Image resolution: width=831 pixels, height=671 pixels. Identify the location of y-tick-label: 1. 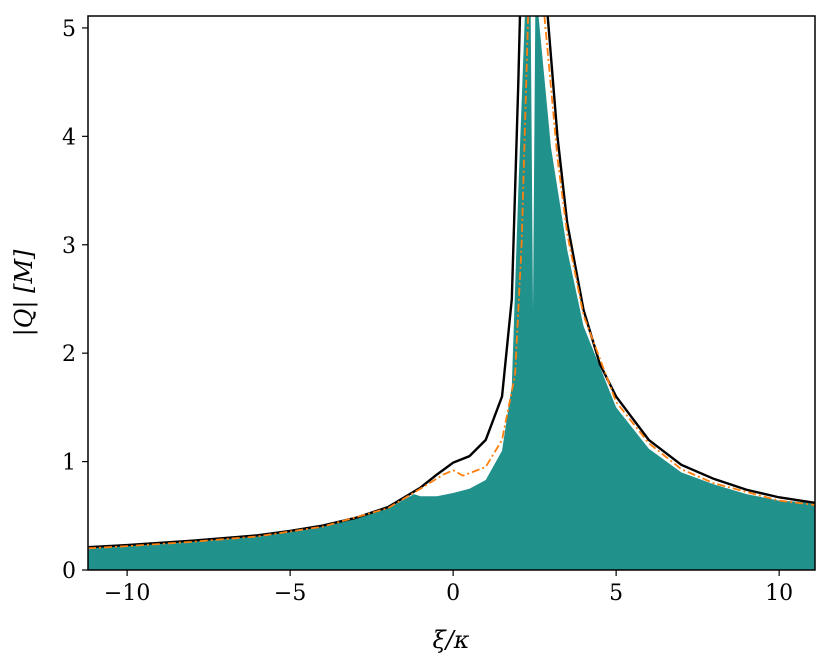
(69, 463).